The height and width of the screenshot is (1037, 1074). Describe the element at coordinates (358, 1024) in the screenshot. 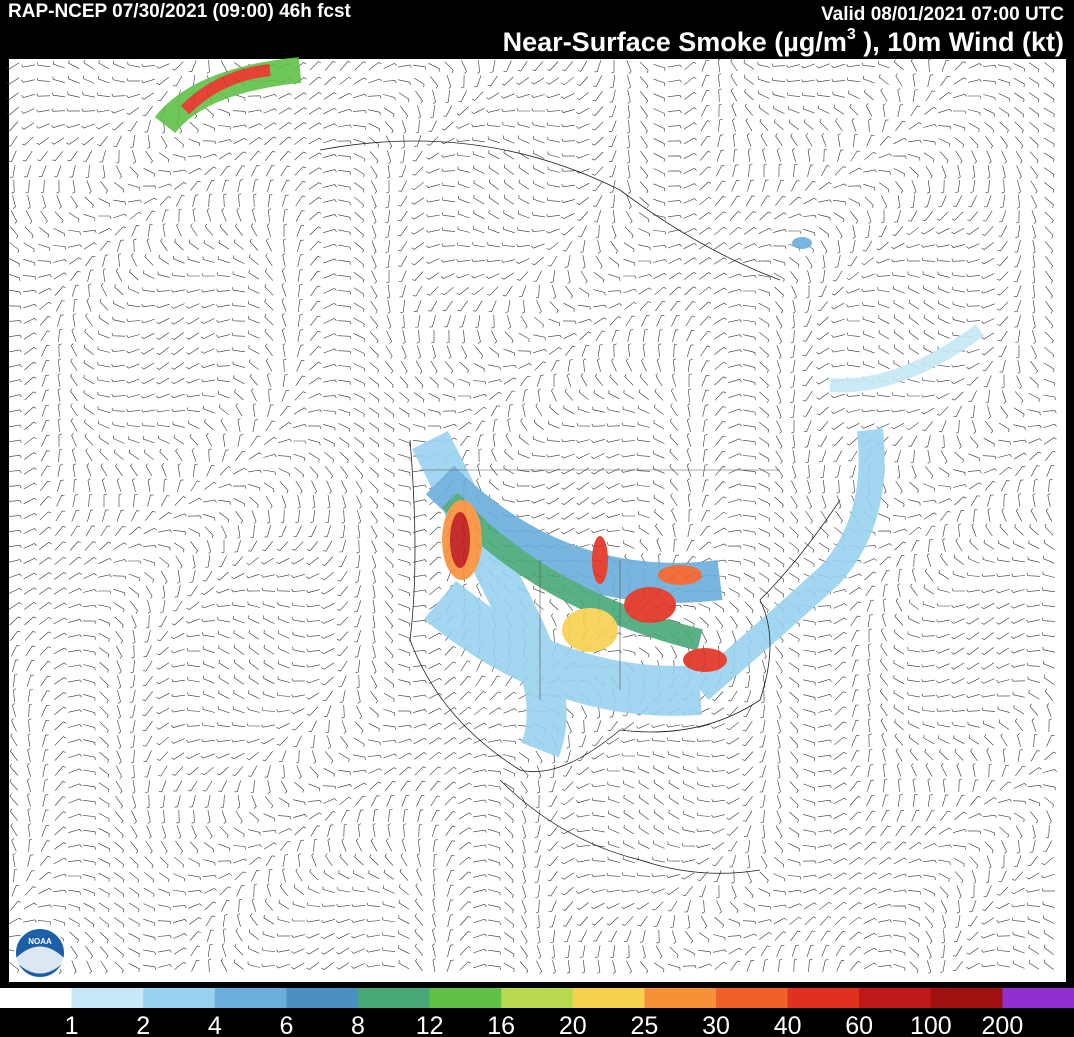

I see `legend-label: 8` at that location.